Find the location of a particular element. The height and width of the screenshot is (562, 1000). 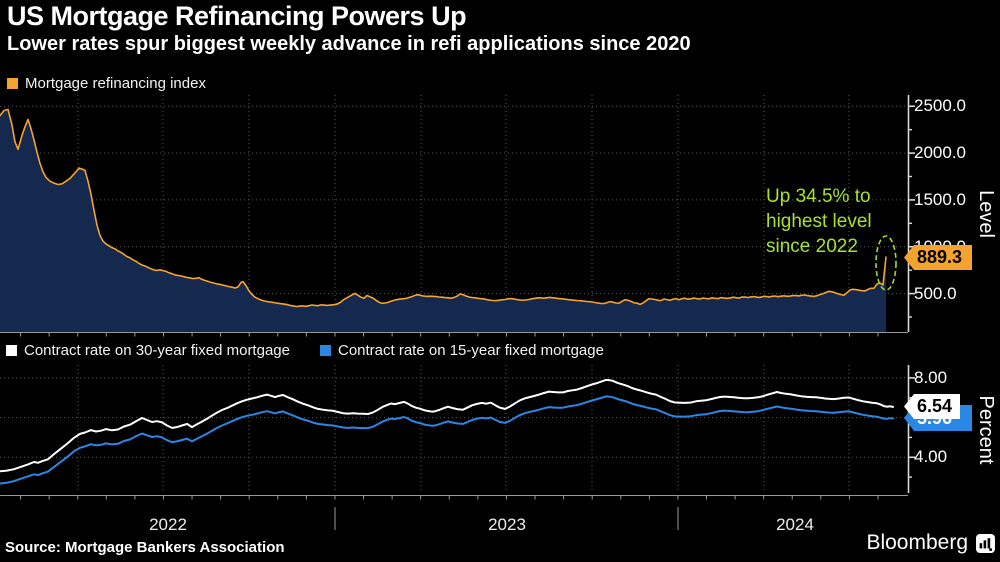

axis-title-level: Level is located at coordinates (986, 214).